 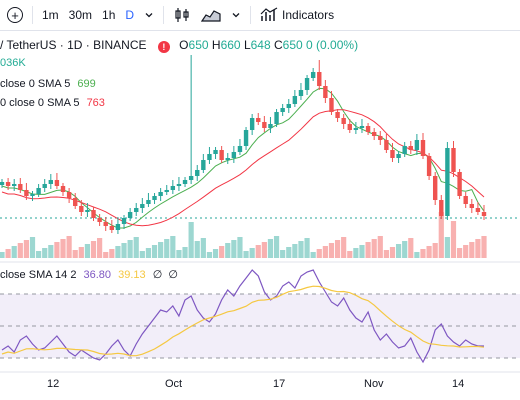 What do you see at coordinates (279, 384) in the screenshot?
I see `xaxis-tick-label: 17` at bounding box center [279, 384].